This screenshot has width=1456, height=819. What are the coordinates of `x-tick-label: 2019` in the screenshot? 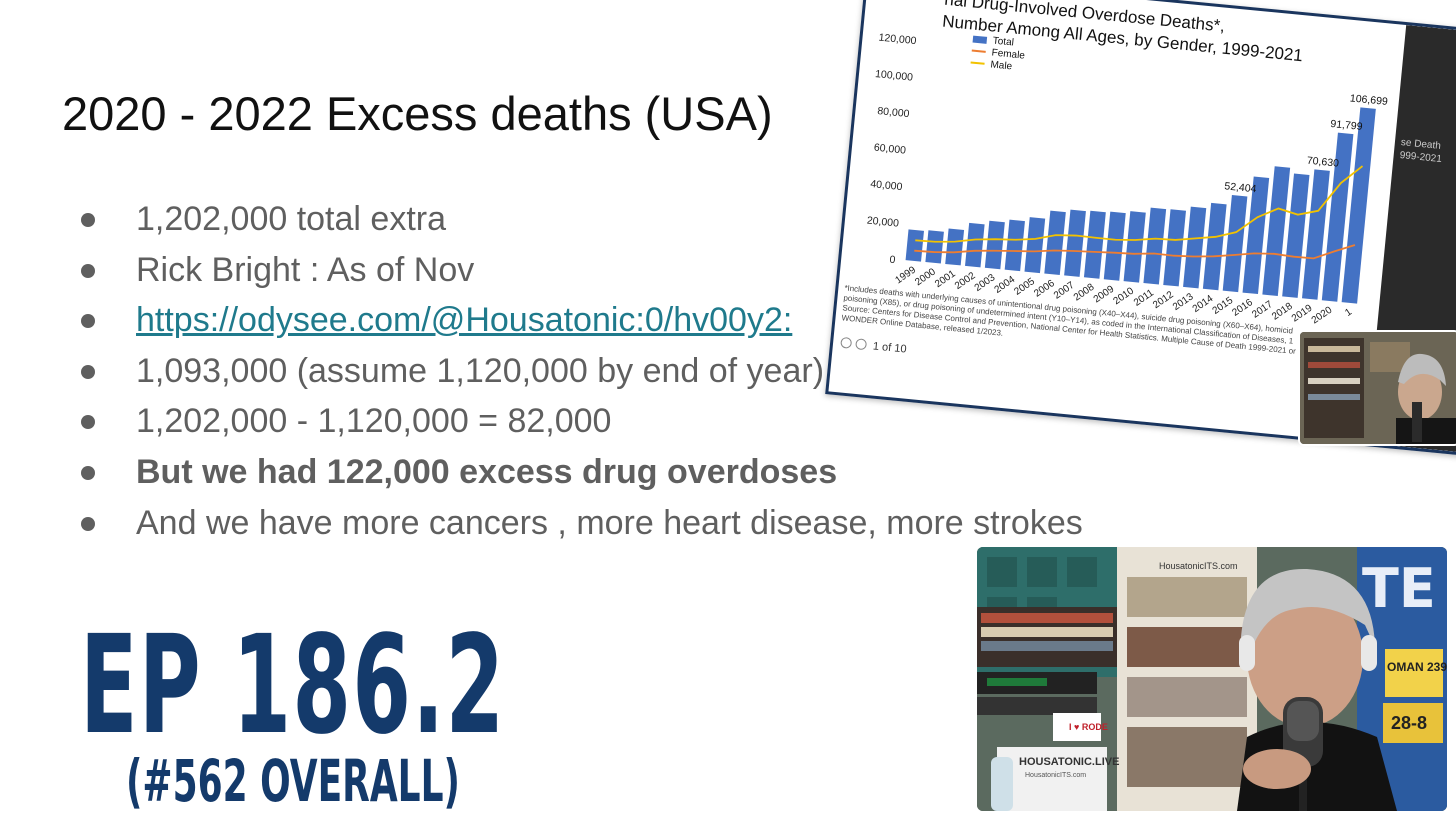 It's located at (1302, 314).